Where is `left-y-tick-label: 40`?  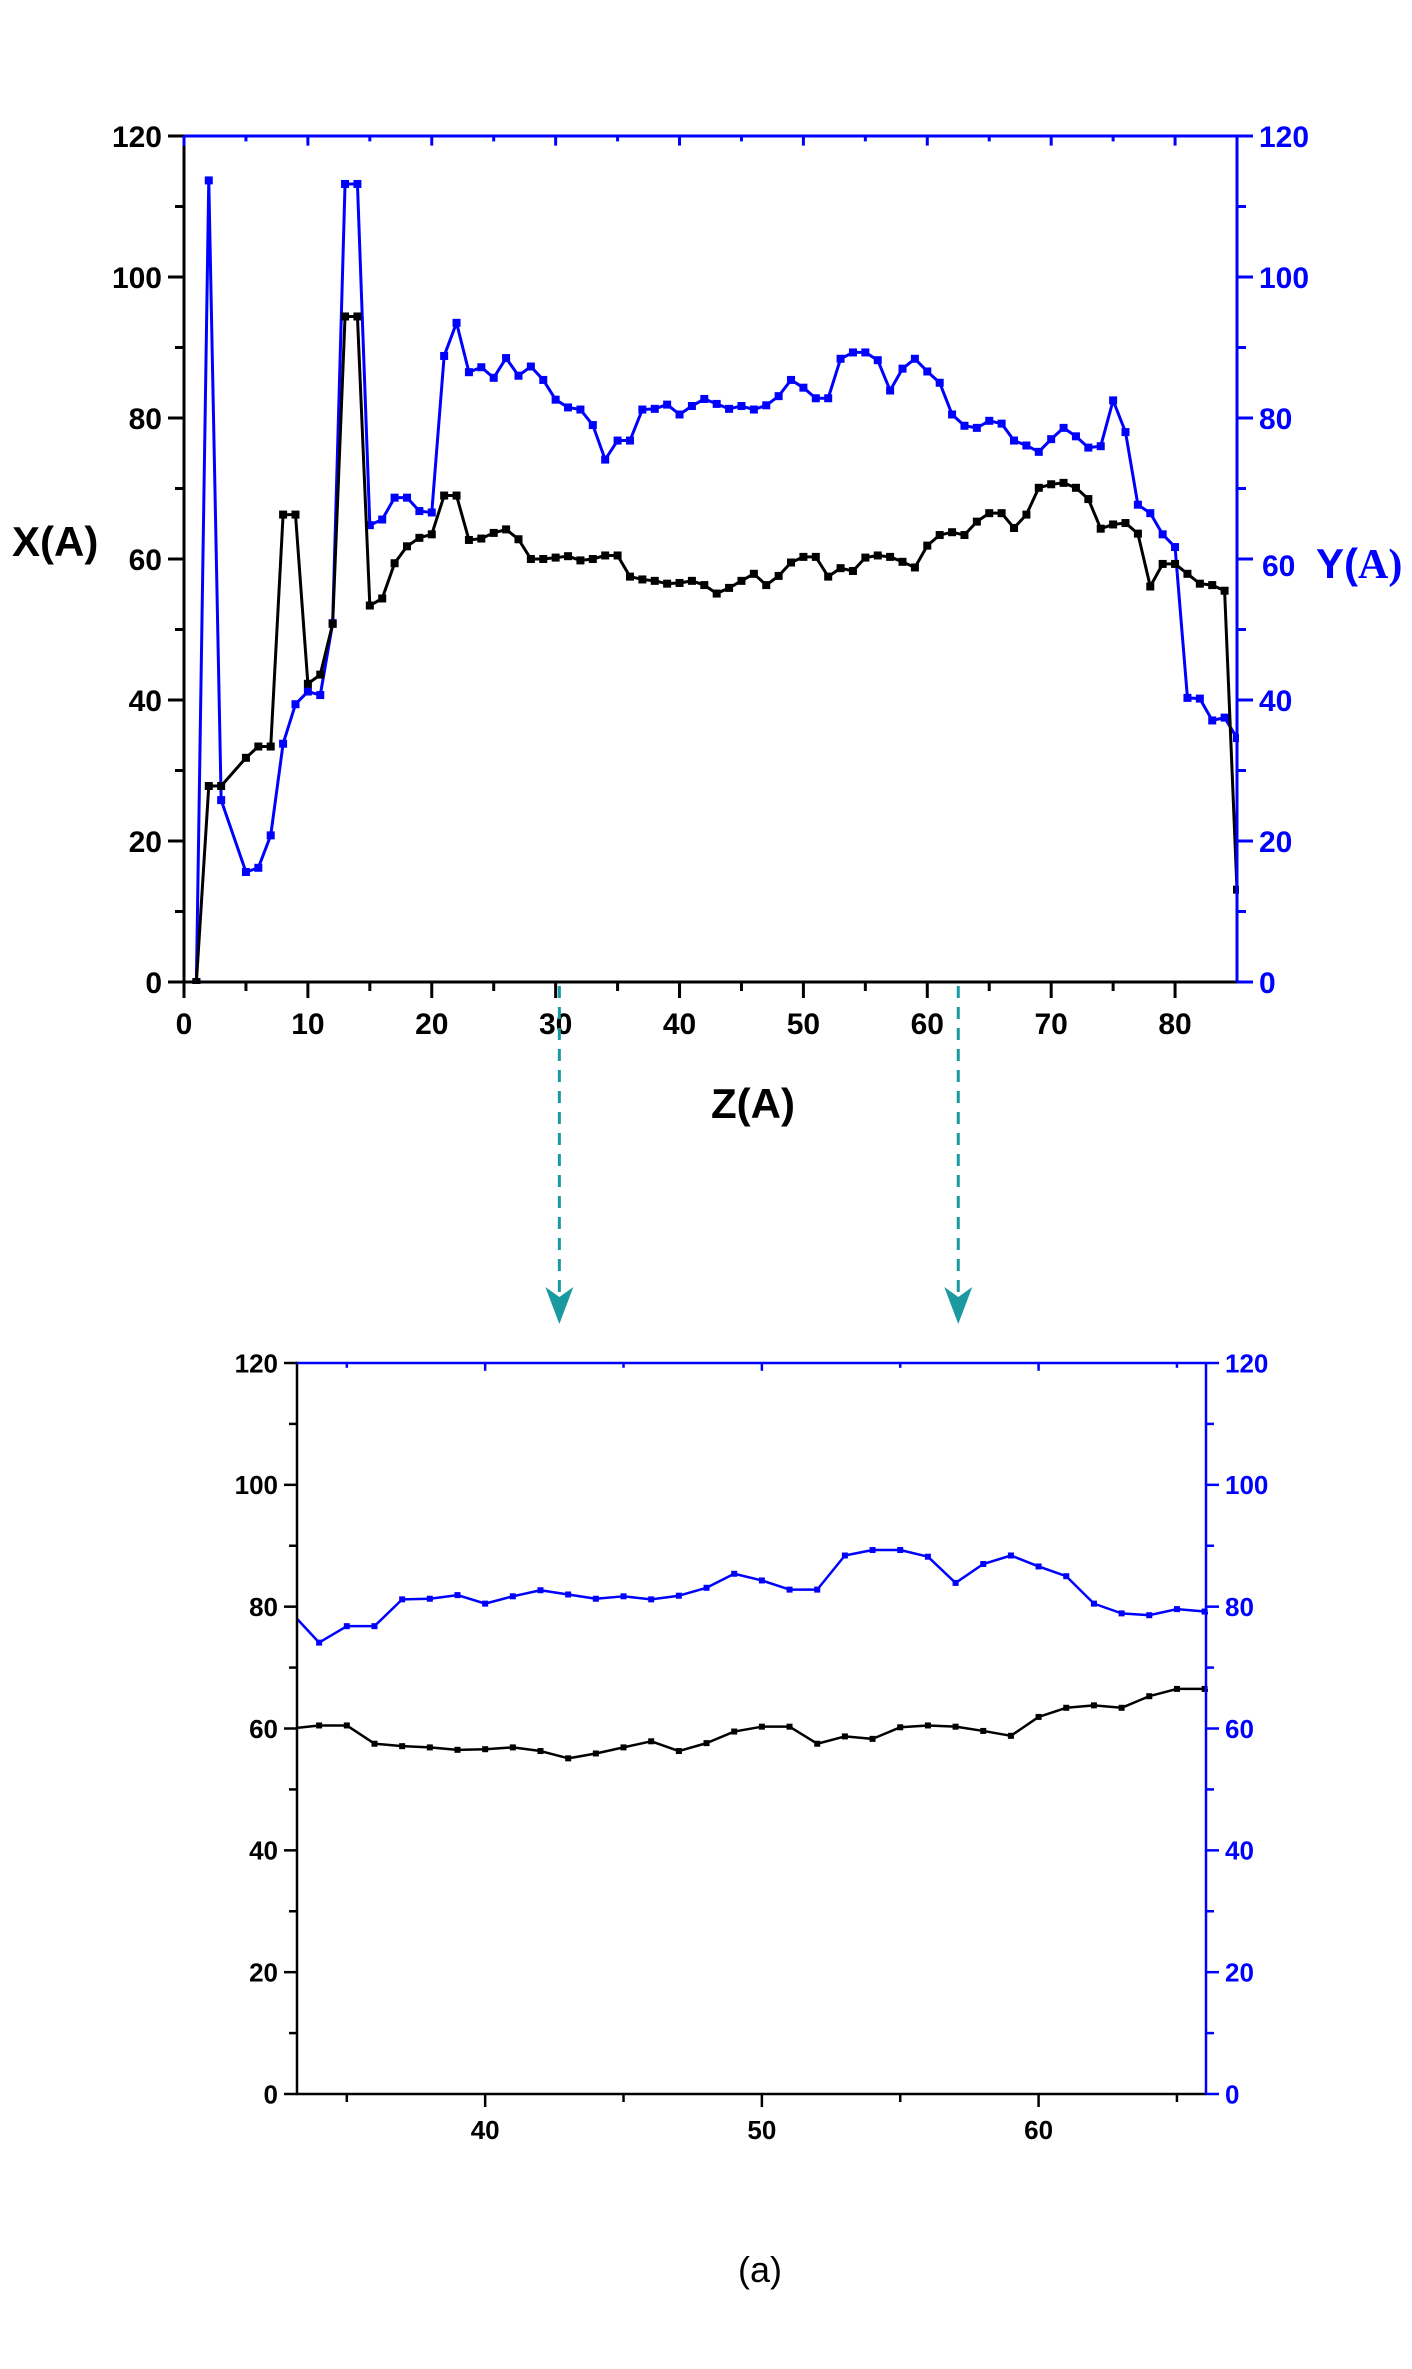
left-y-tick-label: 40 is located at coordinates (145, 701).